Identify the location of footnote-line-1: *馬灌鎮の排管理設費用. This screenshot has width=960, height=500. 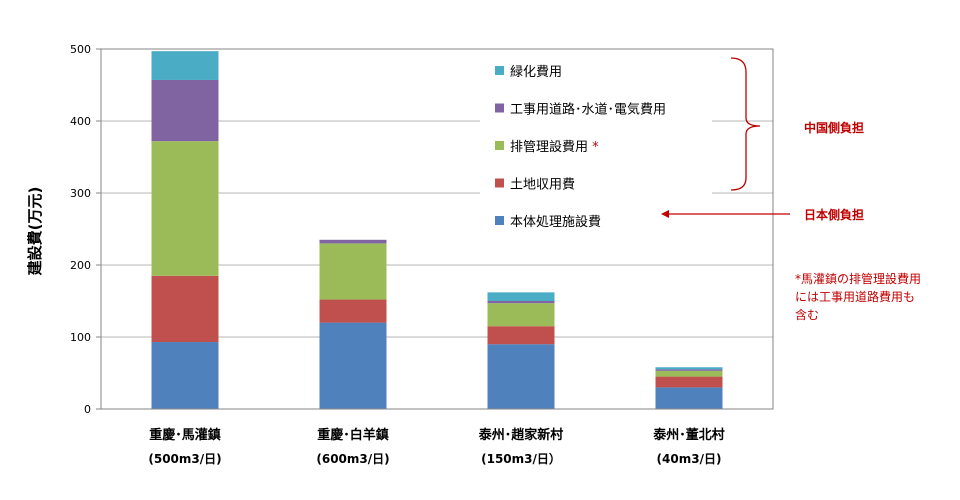
(858, 279).